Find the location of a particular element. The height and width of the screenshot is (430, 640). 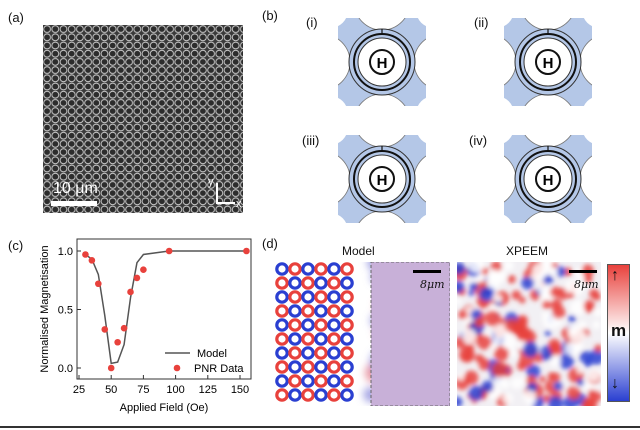

x-tick-label: 75 is located at coordinates (143, 390).